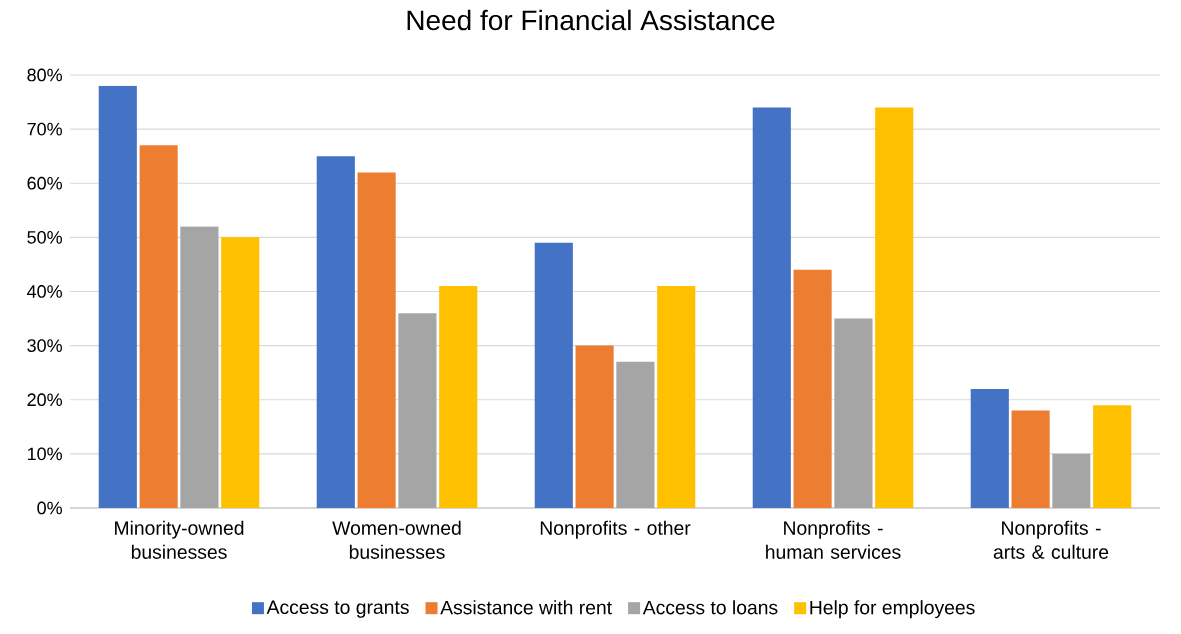 Image resolution: width=1181 pixels, height=634 pixels. I want to click on y-tick-label: 20%, so click(44, 400).